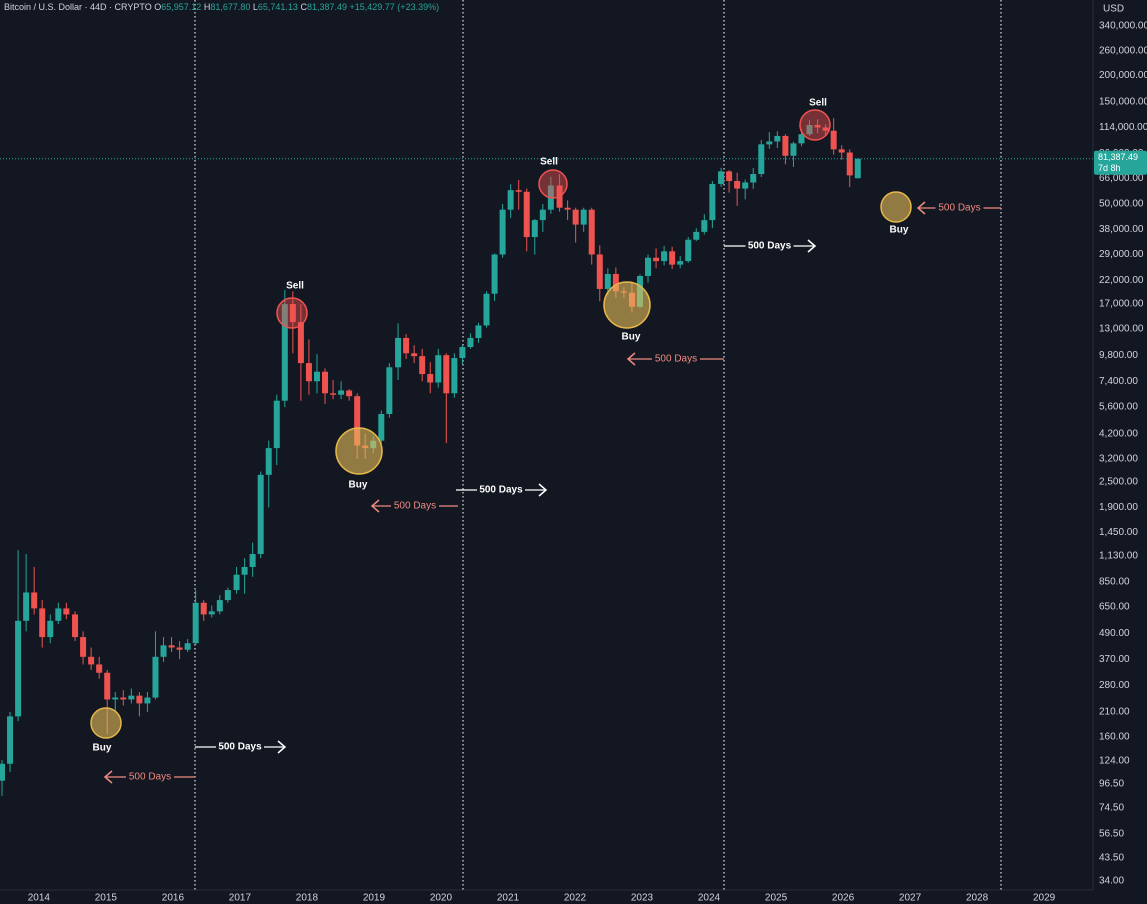  What do you see at coordinates (1114, 633) in the screenshot?
I see `y-tick-label: 490.00` at bounding box center [1114, 633].